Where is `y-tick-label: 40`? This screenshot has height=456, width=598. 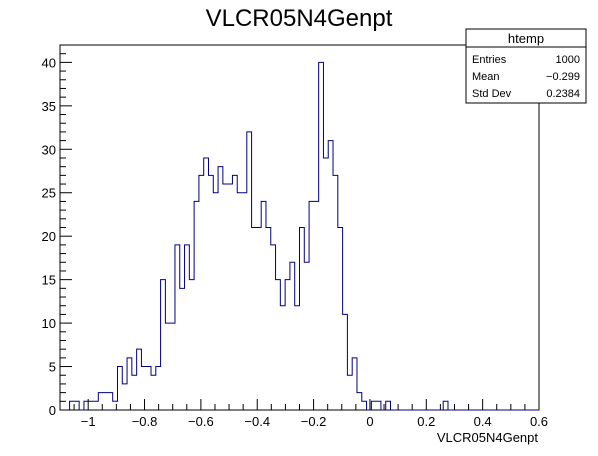 y-tick-label: 40 is located at coordinates (49, 62).